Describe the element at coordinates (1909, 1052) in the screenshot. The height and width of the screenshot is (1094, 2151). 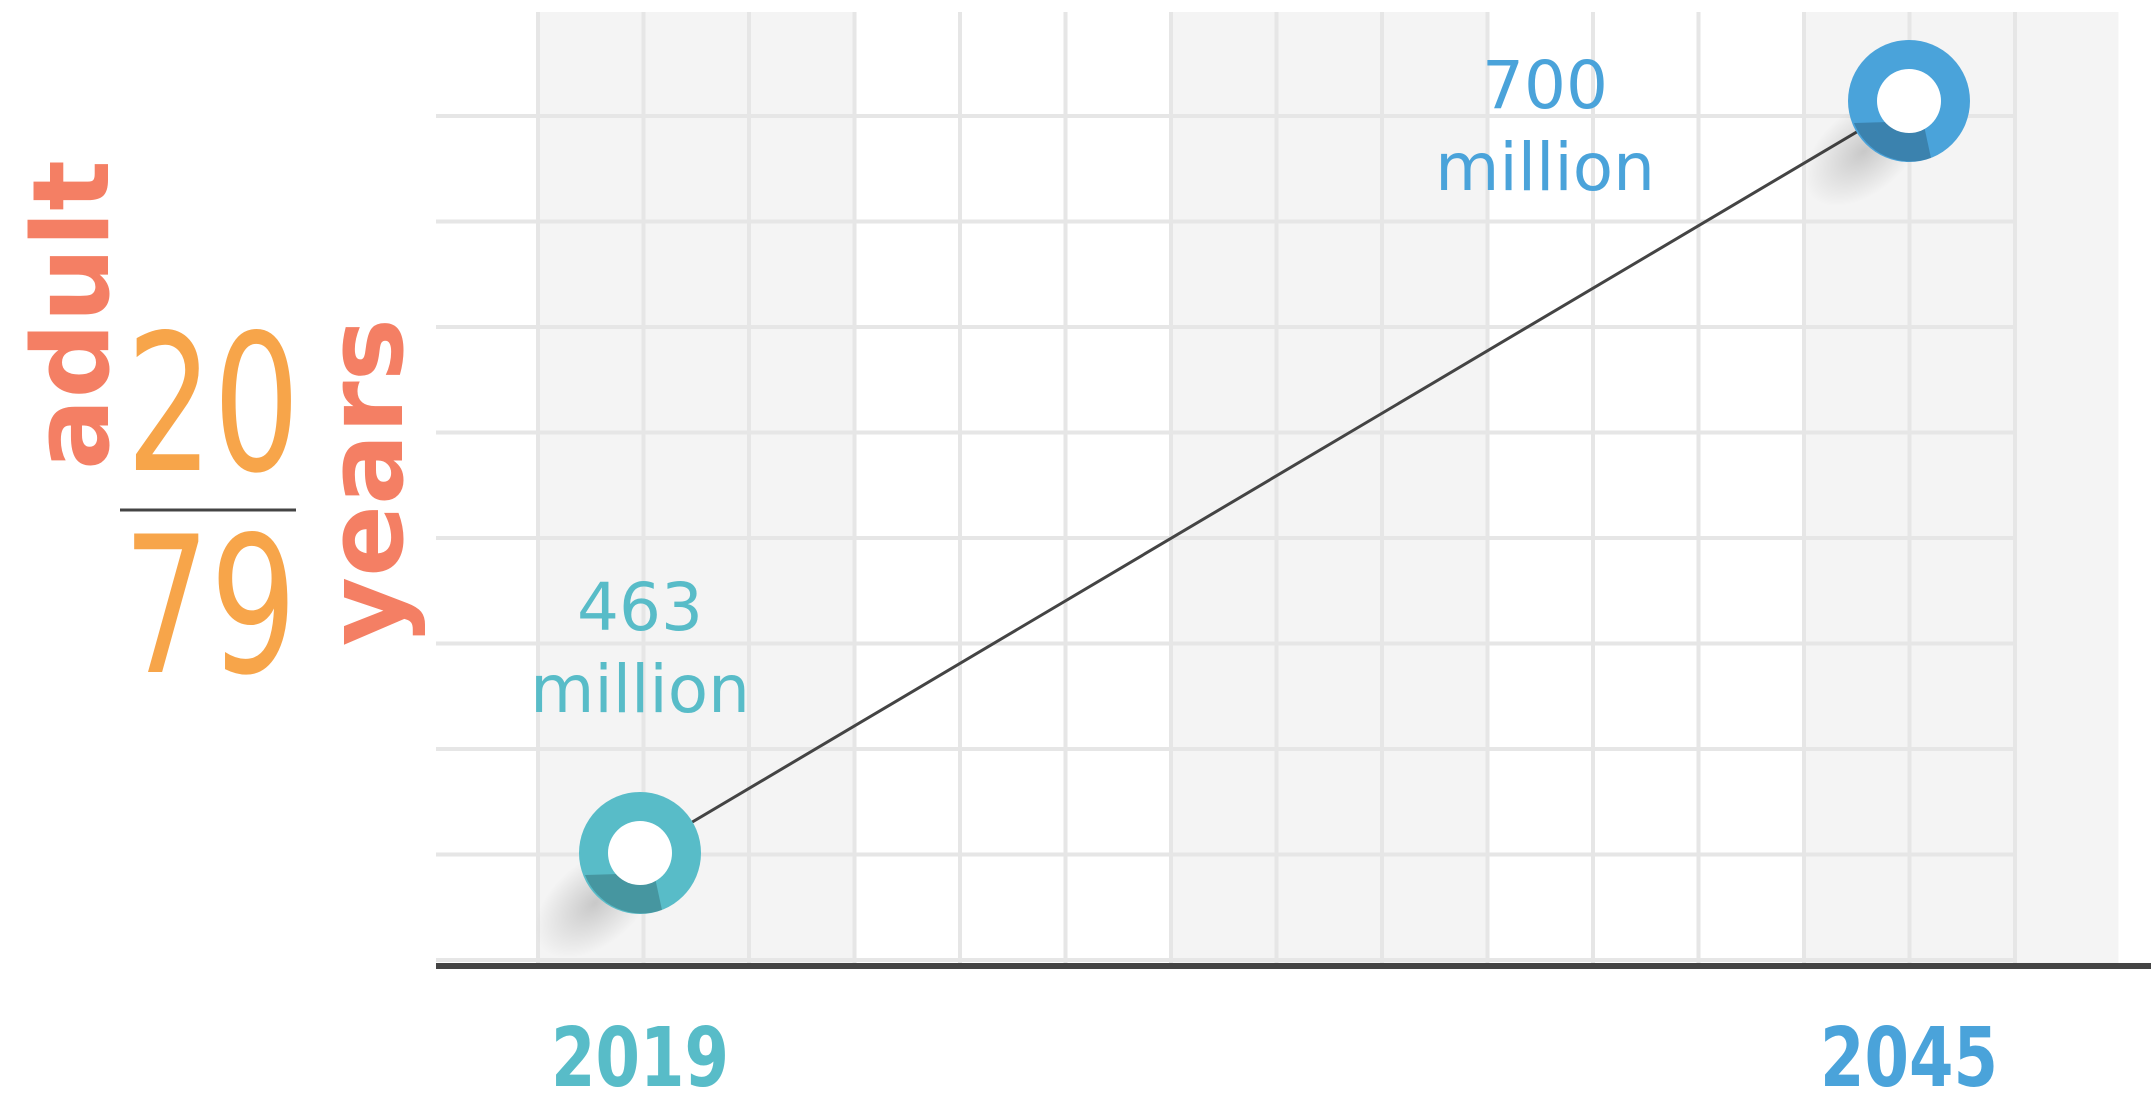
I see `x-tick-label-2045: 2045` at that location.